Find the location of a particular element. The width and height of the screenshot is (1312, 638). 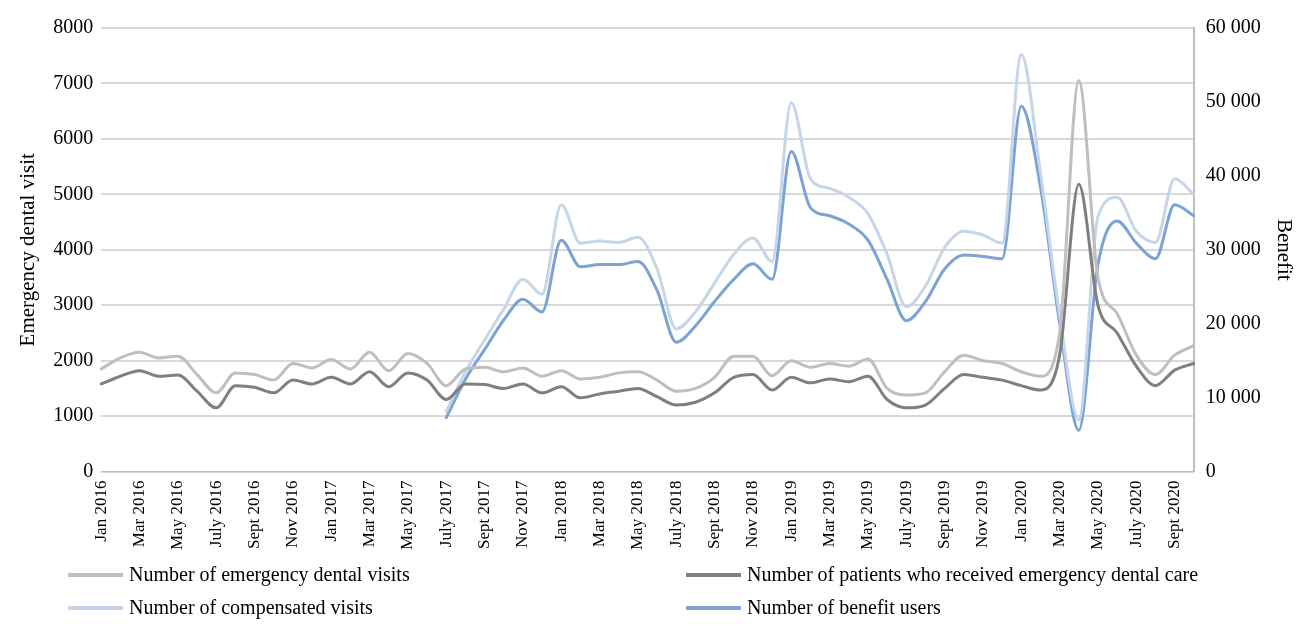

x-tick-label: Mar 2020 is located at coordinates (1059, 514).